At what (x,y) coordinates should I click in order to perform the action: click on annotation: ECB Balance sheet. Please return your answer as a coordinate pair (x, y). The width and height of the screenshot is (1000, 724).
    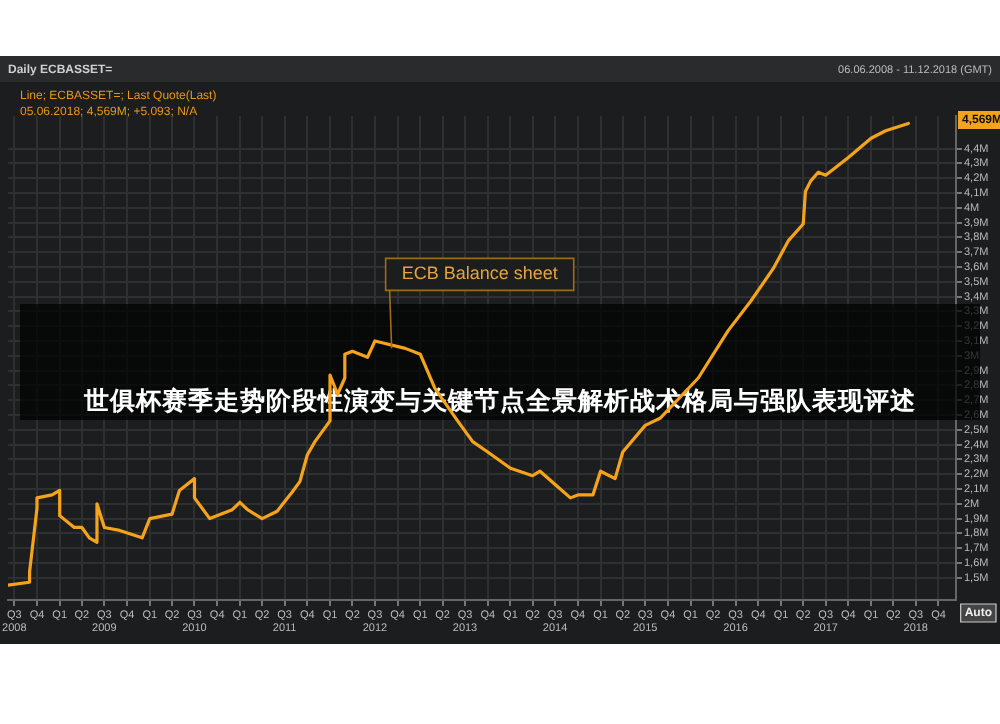
    Looking at the image, I should click on (480, 273).